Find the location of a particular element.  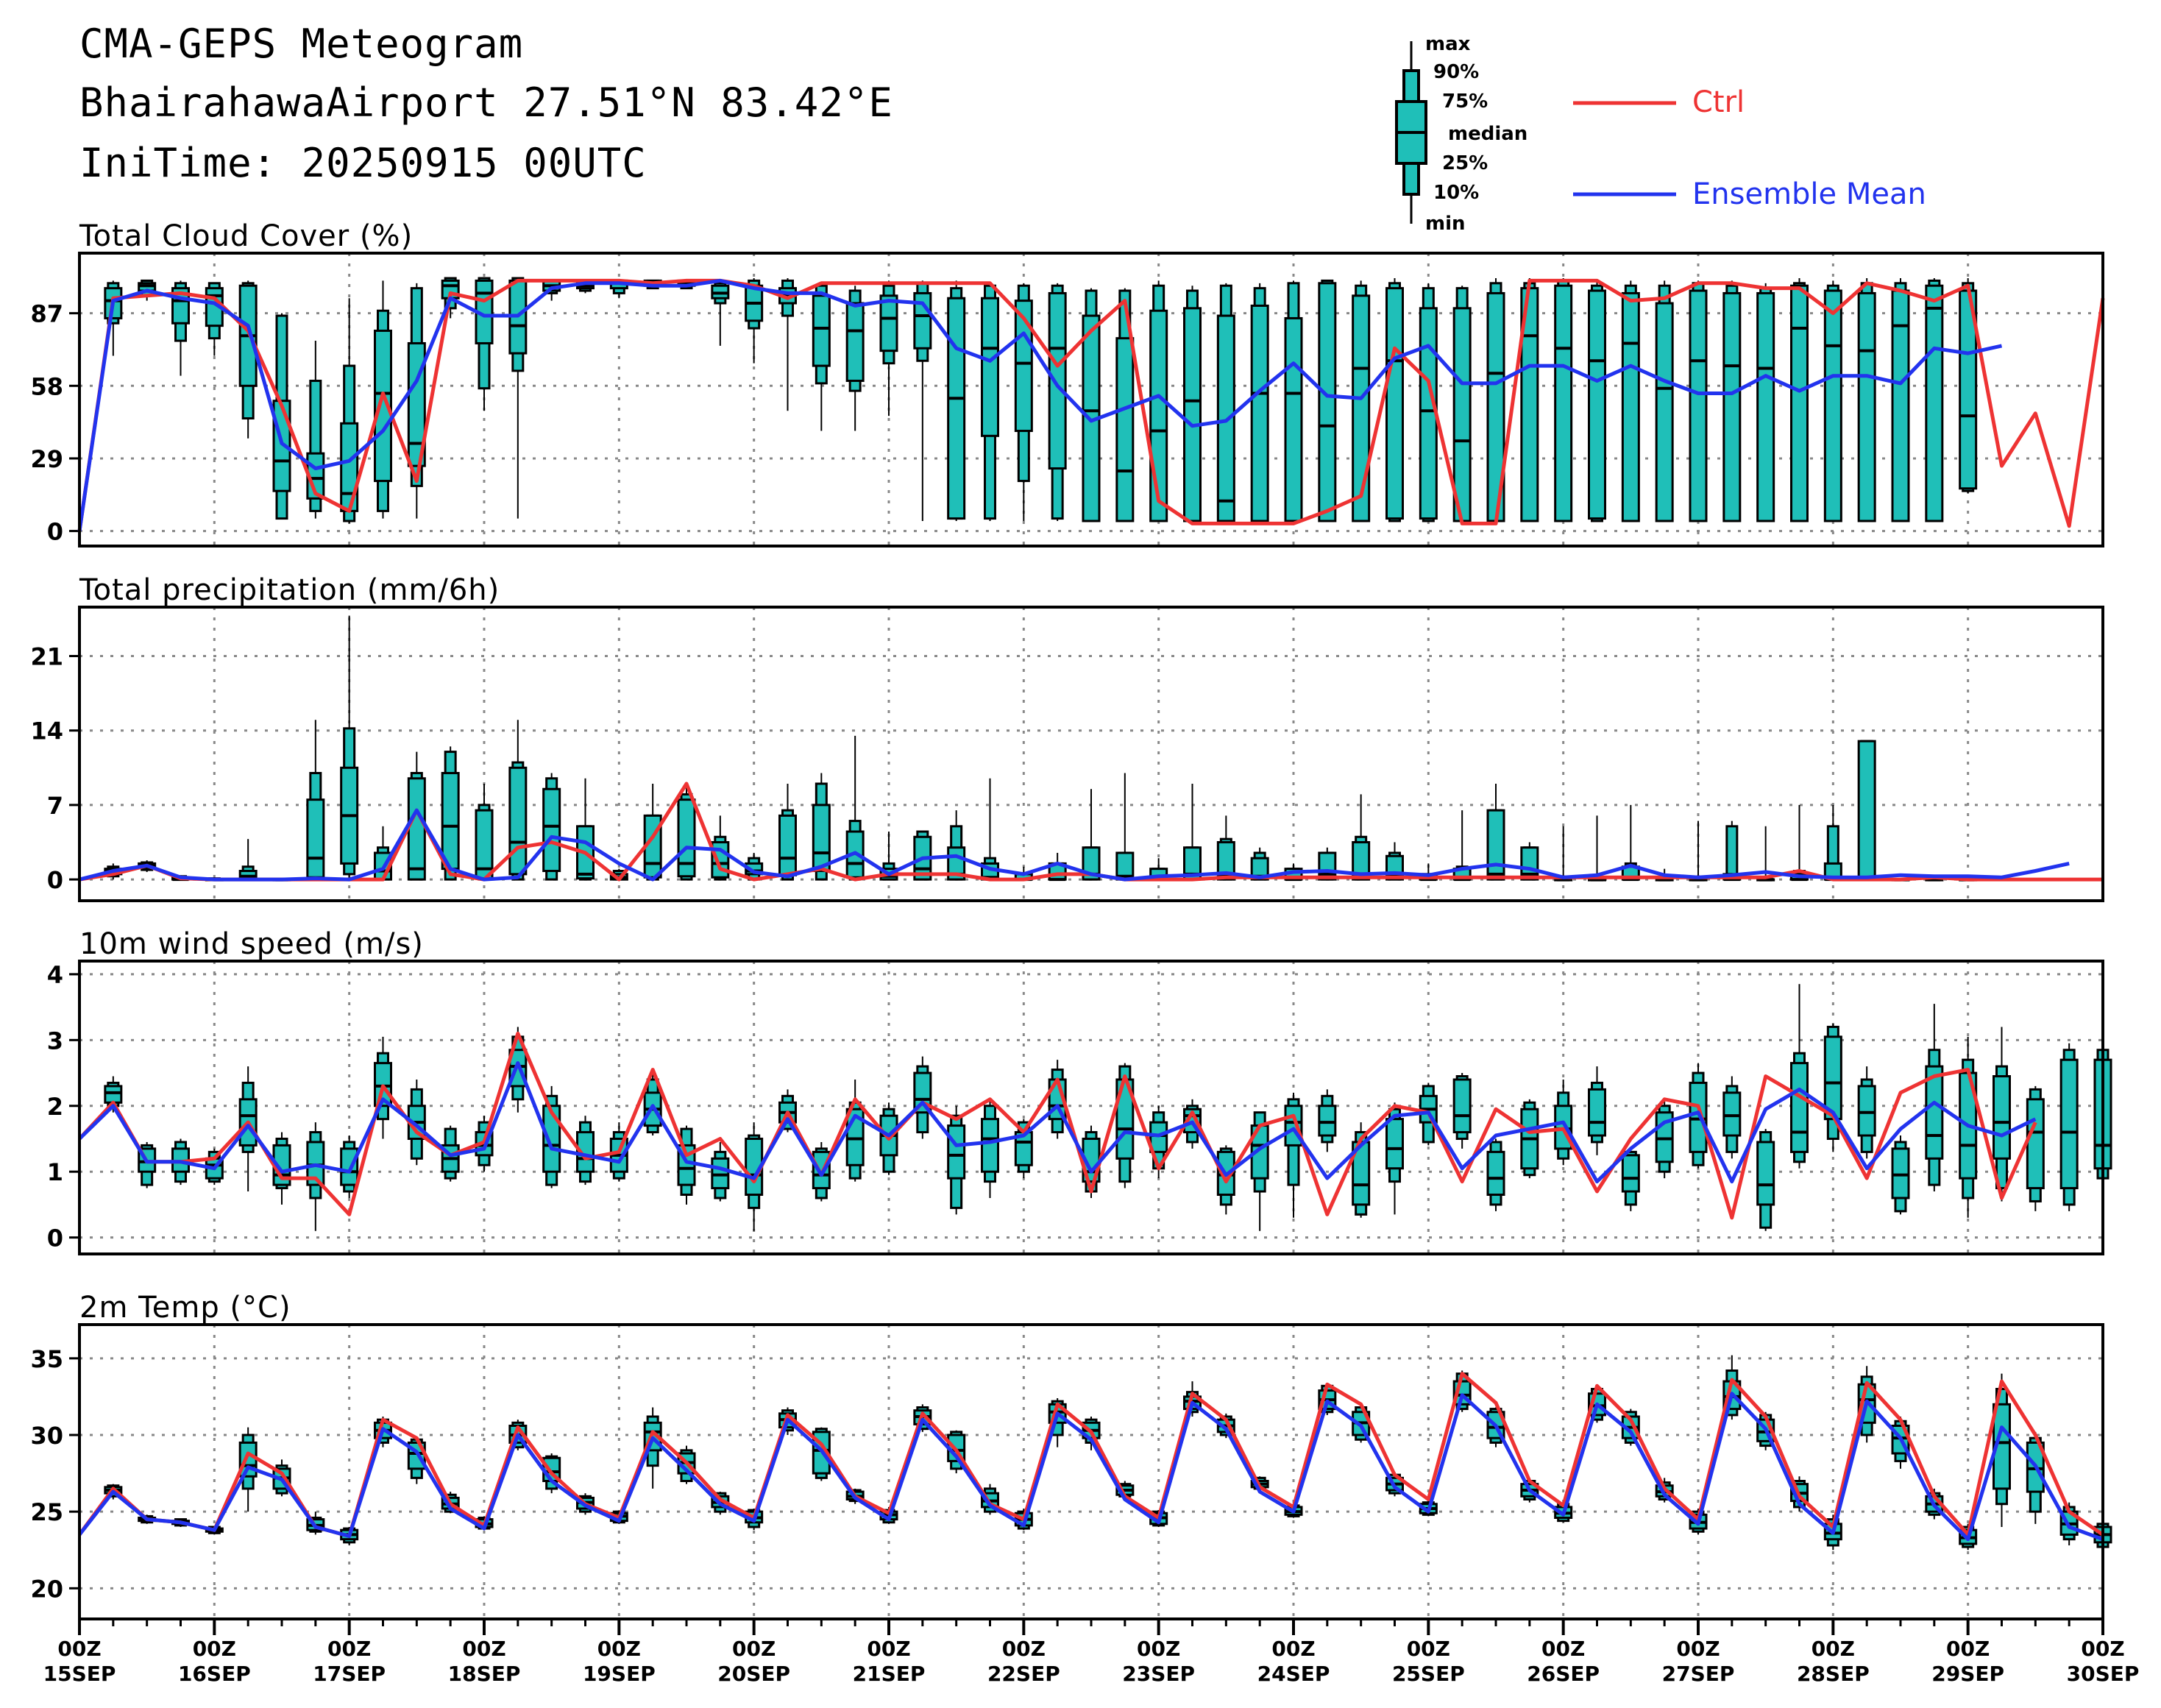

y-tick-label: 2 is located at coordinates (55, 1107).